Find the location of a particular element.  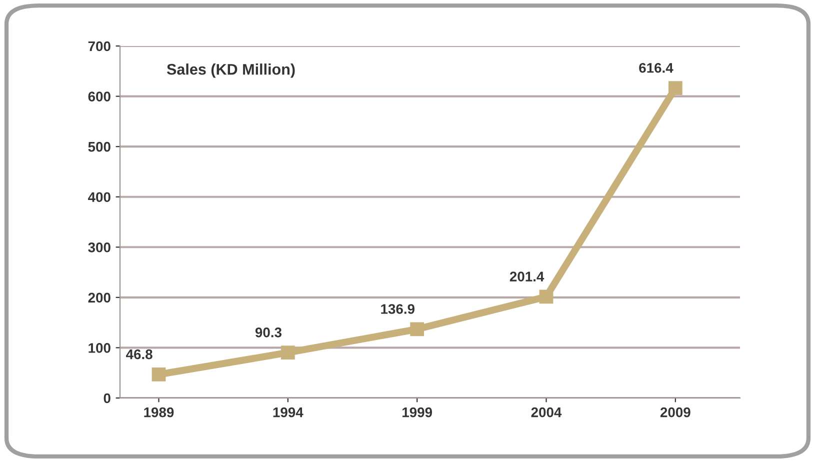

x-tick-label: 1989 is located at coordinates (159, 412).